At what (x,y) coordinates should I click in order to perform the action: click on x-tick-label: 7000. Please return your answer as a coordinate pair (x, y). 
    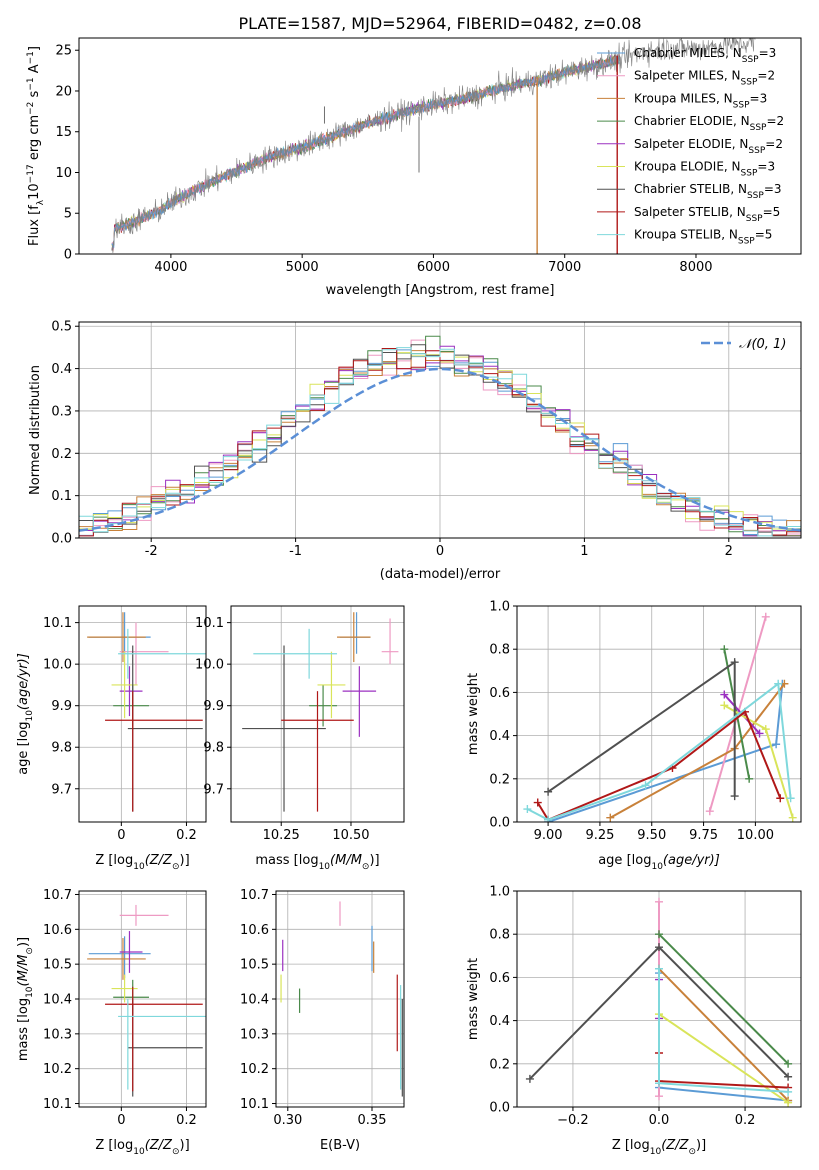
    Looking at the image, I should click on (564, 267).